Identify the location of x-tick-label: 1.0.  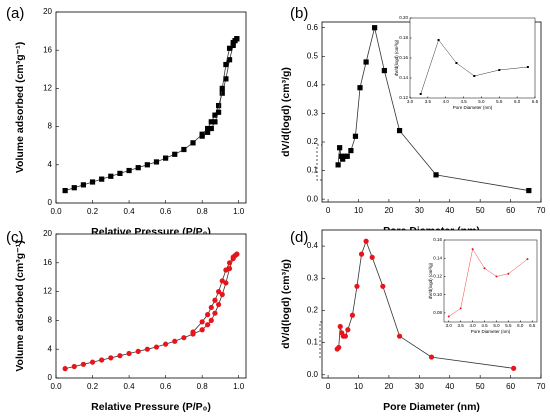
(239, 211).